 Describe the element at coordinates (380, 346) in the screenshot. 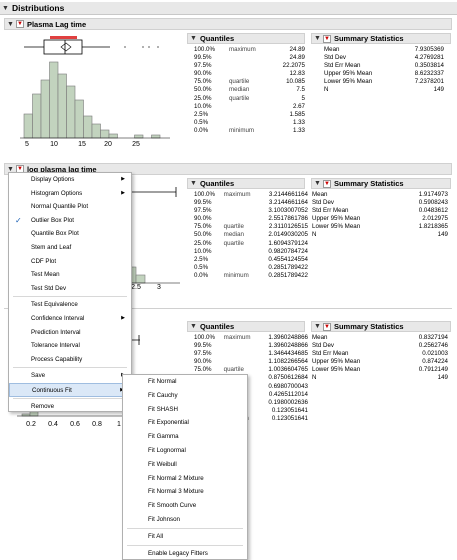

I see `summary-row: Std Dev 0.2562746` at that location.